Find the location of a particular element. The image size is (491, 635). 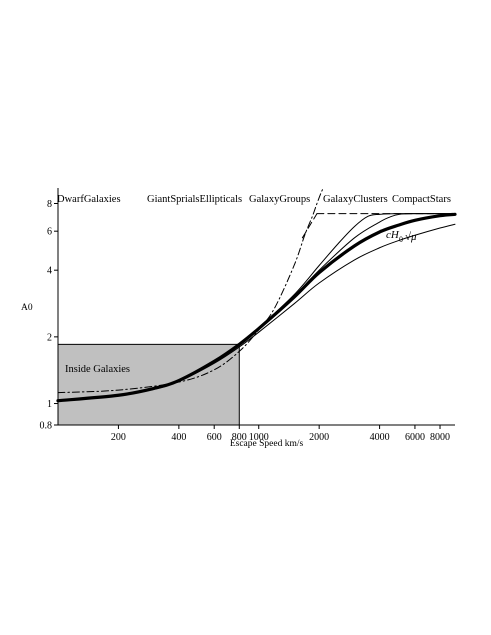

shaded-region-label: Inside Galaxies is located at coordinates (97, 369).